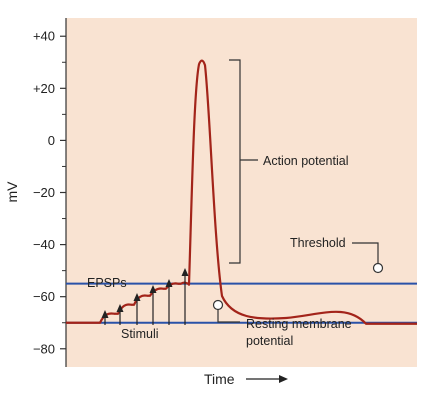 Image resolution: width=432 pixels, height=406 pixels. What do you see at coordinates (44, 348) in the screenshot?
I see `y-tick-label-6: −80` at bounding box center [44, 348].